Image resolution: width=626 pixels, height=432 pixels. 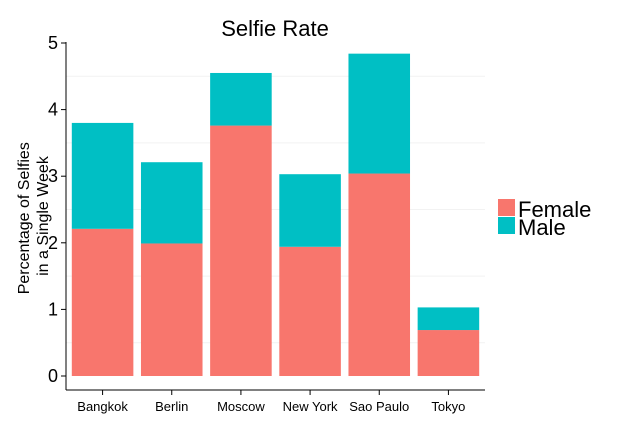 What do you see at coordinates (379, 113) in the screenshot?
I see `bar-male-sao-paulo` at bounding box center [379, 113].